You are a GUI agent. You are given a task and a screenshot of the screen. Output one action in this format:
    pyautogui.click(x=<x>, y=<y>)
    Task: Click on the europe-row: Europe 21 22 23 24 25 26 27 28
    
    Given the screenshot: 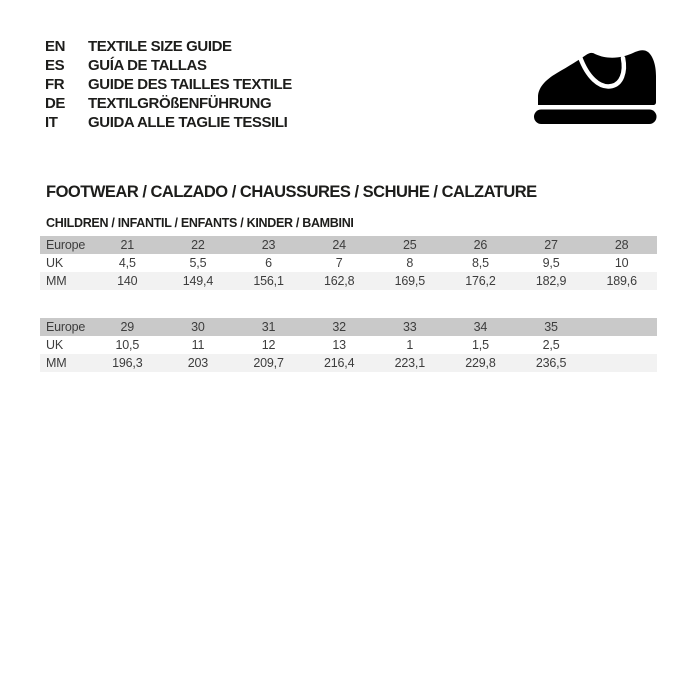 What is the action you would take?
    pyautogui.click(x=348, y=245)
    